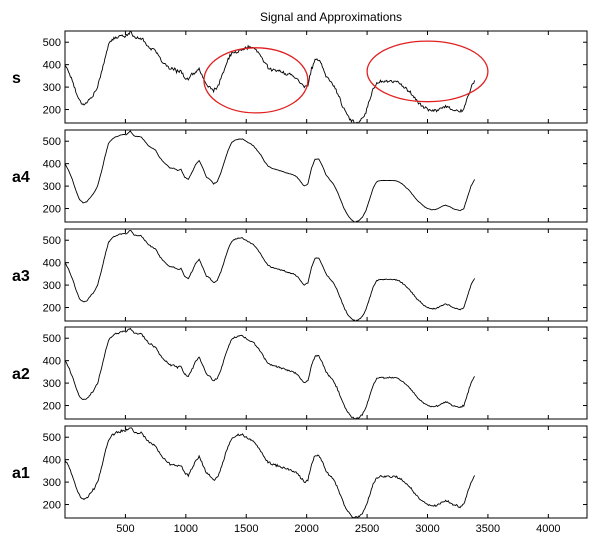 This screenshot has height=546, width=597. I want to click on panel-label: s, so click(16, 78).